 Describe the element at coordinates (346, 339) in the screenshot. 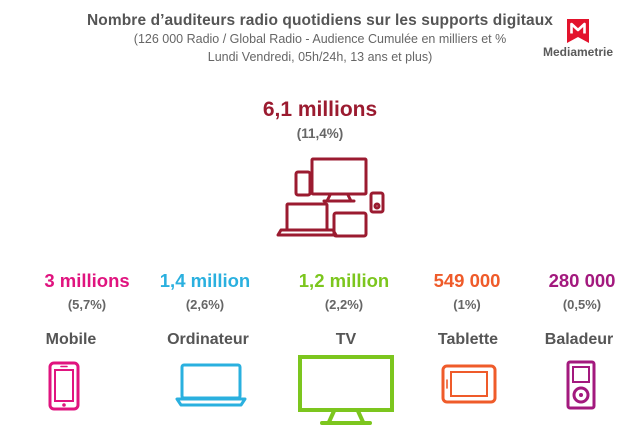

I see `category-label-tv: TV` at that location.